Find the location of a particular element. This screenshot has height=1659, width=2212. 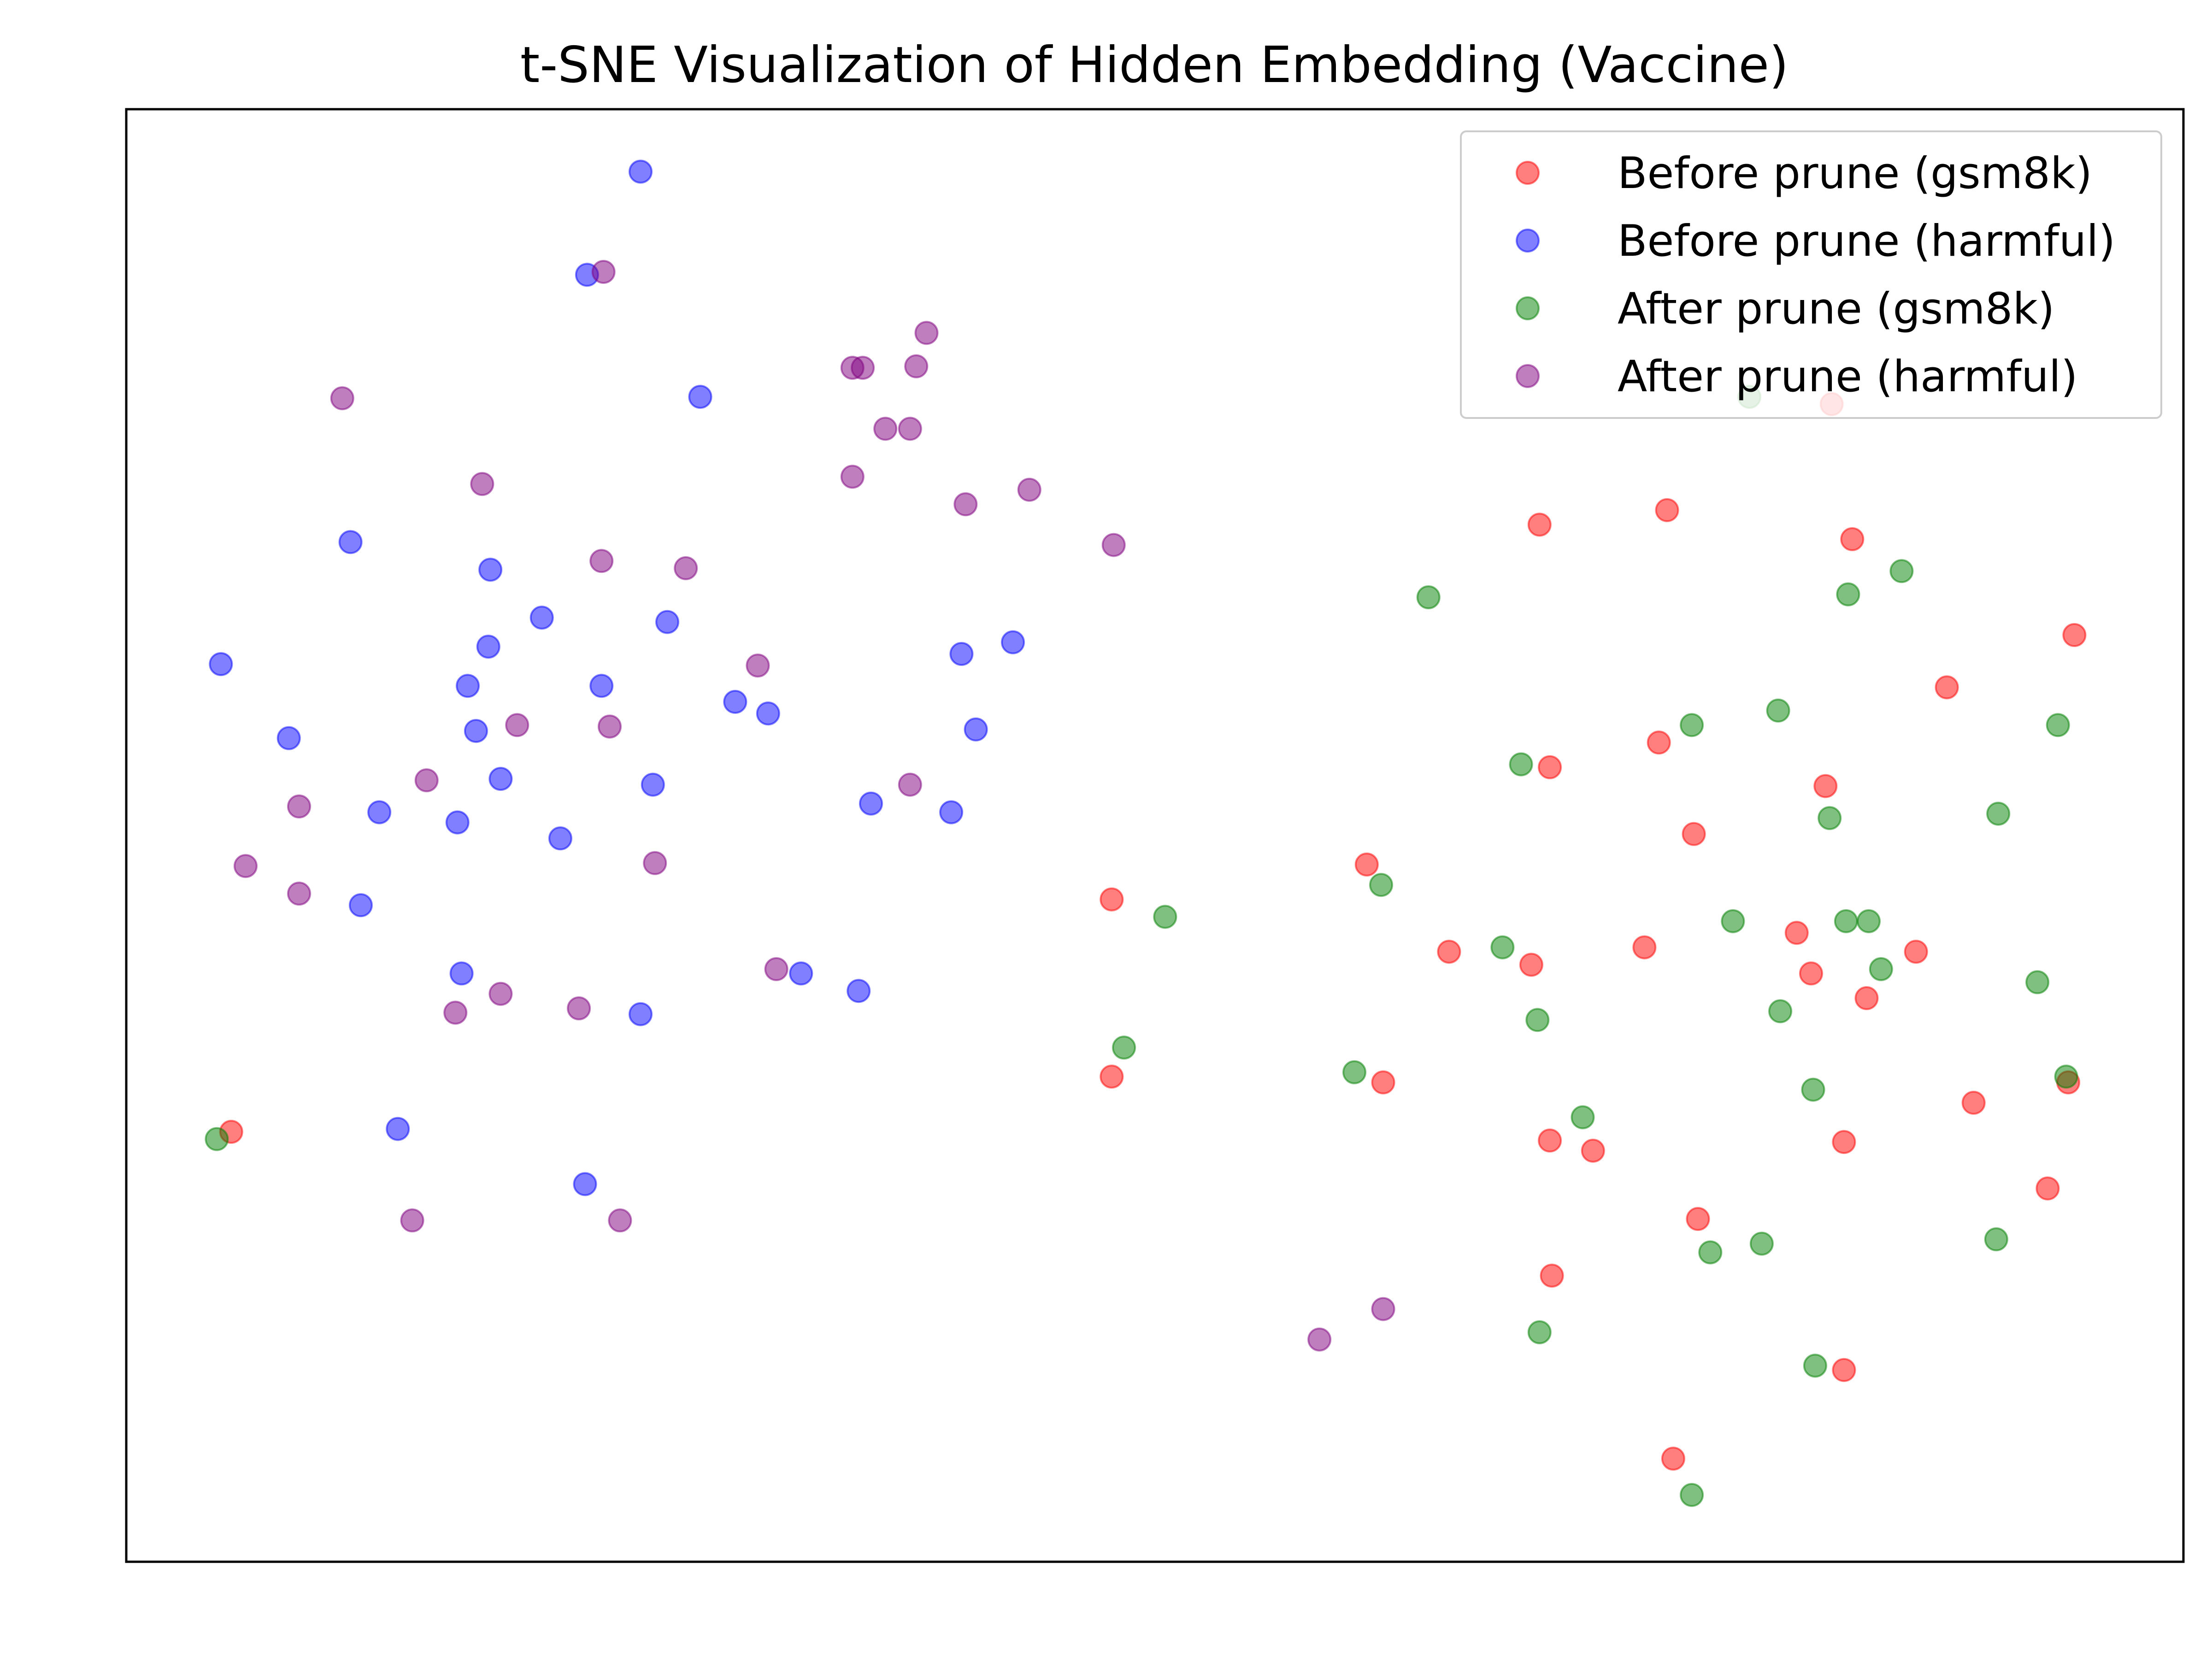

legend-label-0: Before prune (gsm8k) is located at coordinates (1855, 173).